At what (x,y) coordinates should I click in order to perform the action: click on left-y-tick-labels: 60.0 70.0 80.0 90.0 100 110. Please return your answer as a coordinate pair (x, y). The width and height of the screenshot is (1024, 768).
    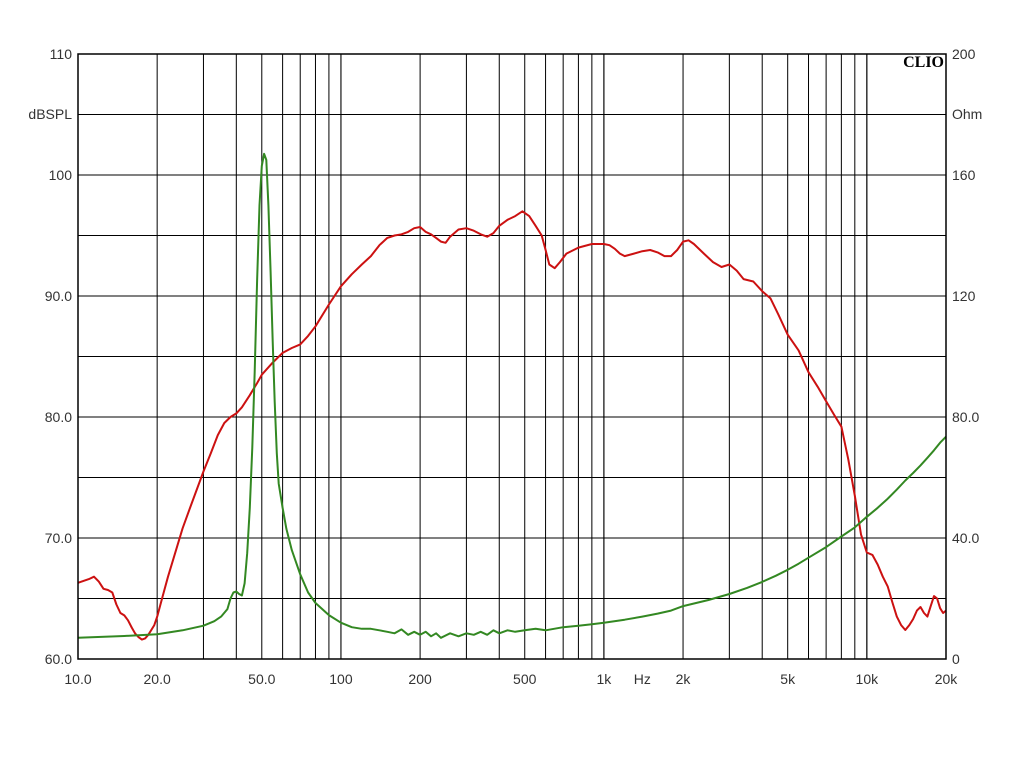
    Looking at the image, I should click on (58, 356).